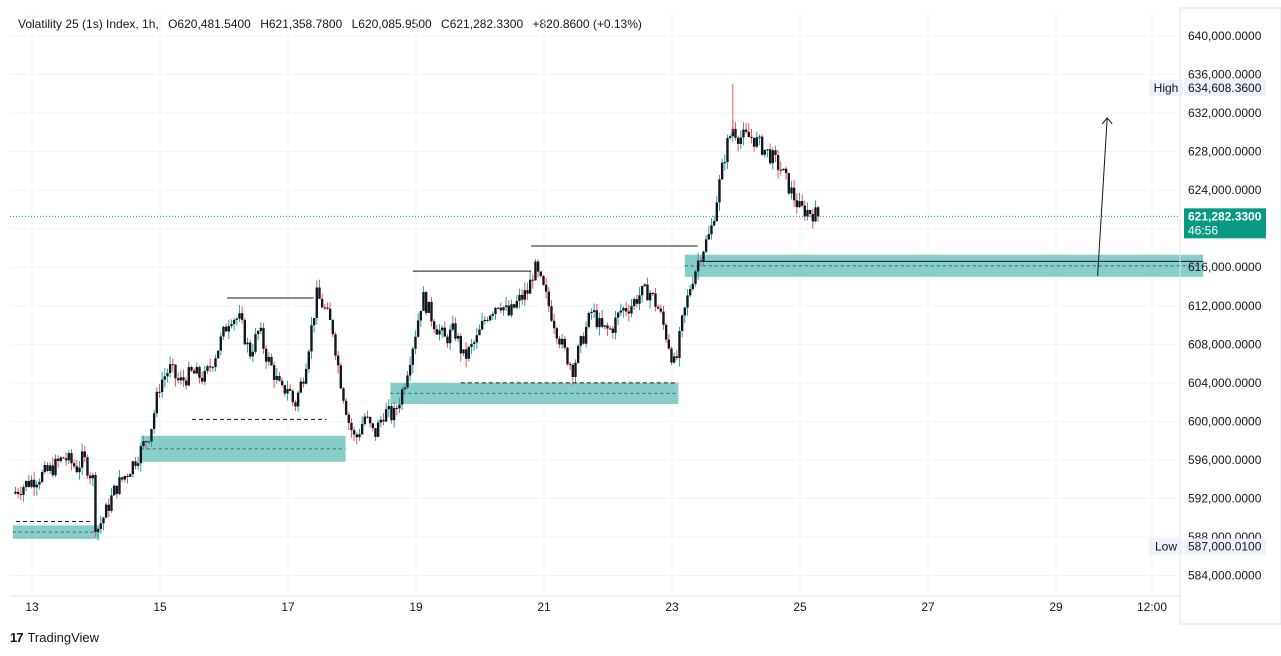 The image size is (1281, 656). I want to click on last-price-value: 621,282.3300, so click(1225, 216).